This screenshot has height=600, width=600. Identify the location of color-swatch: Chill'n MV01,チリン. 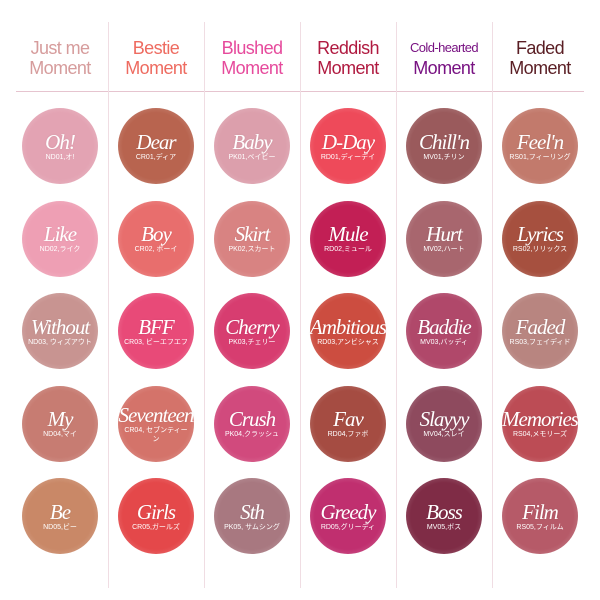
(444, 146).